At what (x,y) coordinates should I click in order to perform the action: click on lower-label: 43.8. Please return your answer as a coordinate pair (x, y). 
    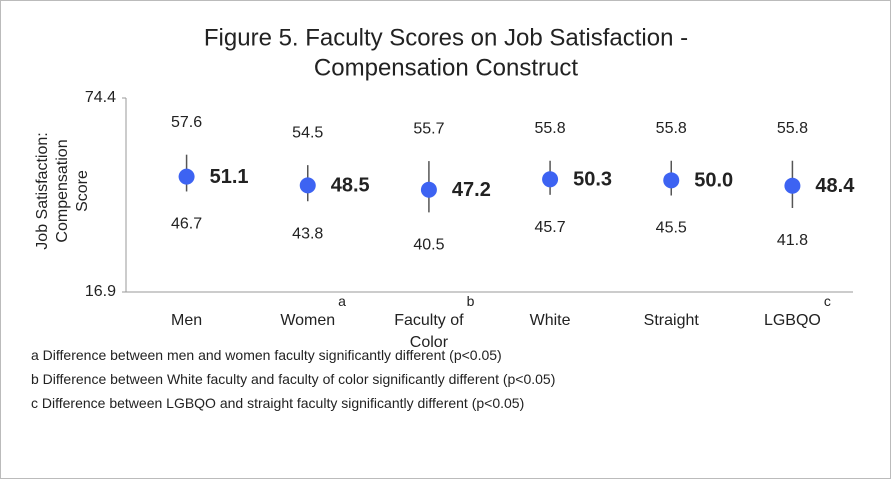
    Looking at the image, I should click on (307, 233).